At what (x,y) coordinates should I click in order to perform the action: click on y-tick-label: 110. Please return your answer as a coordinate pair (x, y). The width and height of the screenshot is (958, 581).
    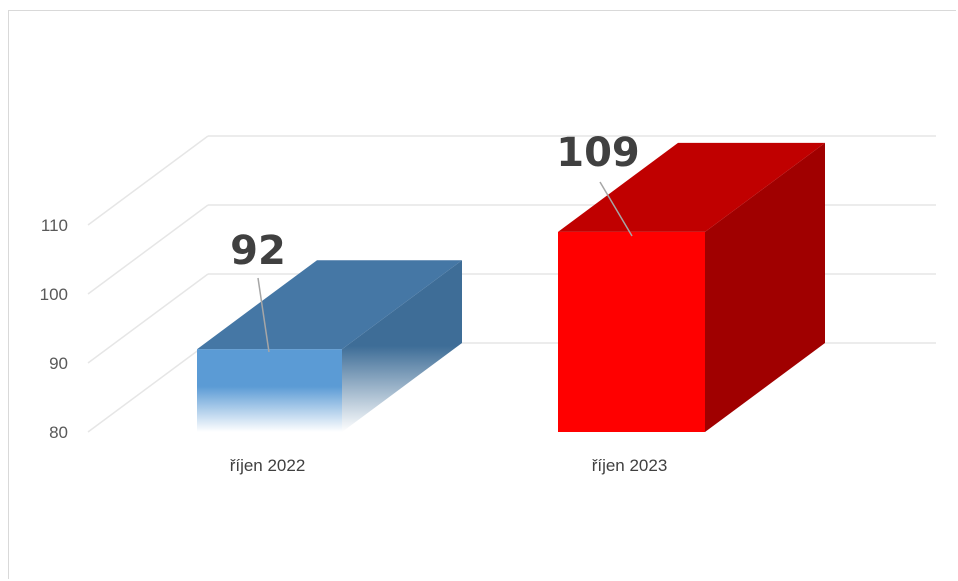
    Looking at the image, I should click on (54, 225).